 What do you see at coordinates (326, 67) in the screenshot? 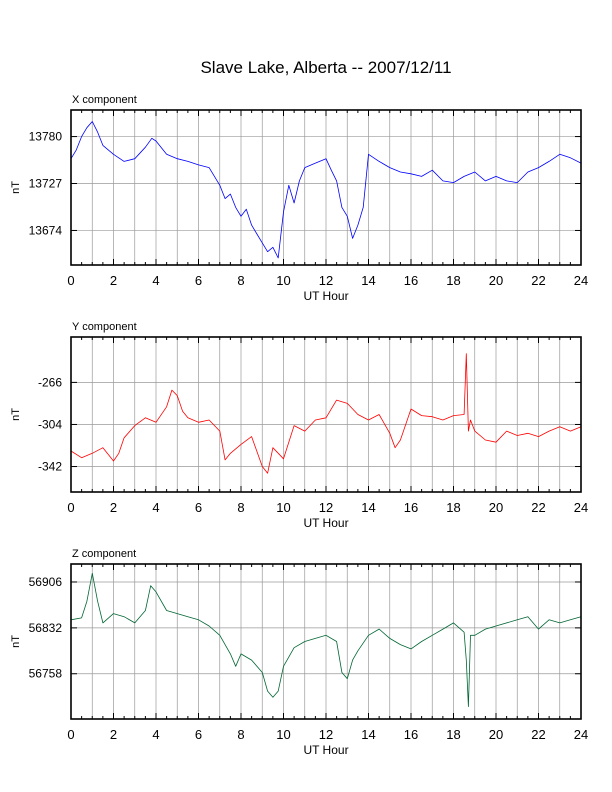
I see `page-title: Slave Lake, Alberta -- 2007/12/11` at bounding box center [326, 67].